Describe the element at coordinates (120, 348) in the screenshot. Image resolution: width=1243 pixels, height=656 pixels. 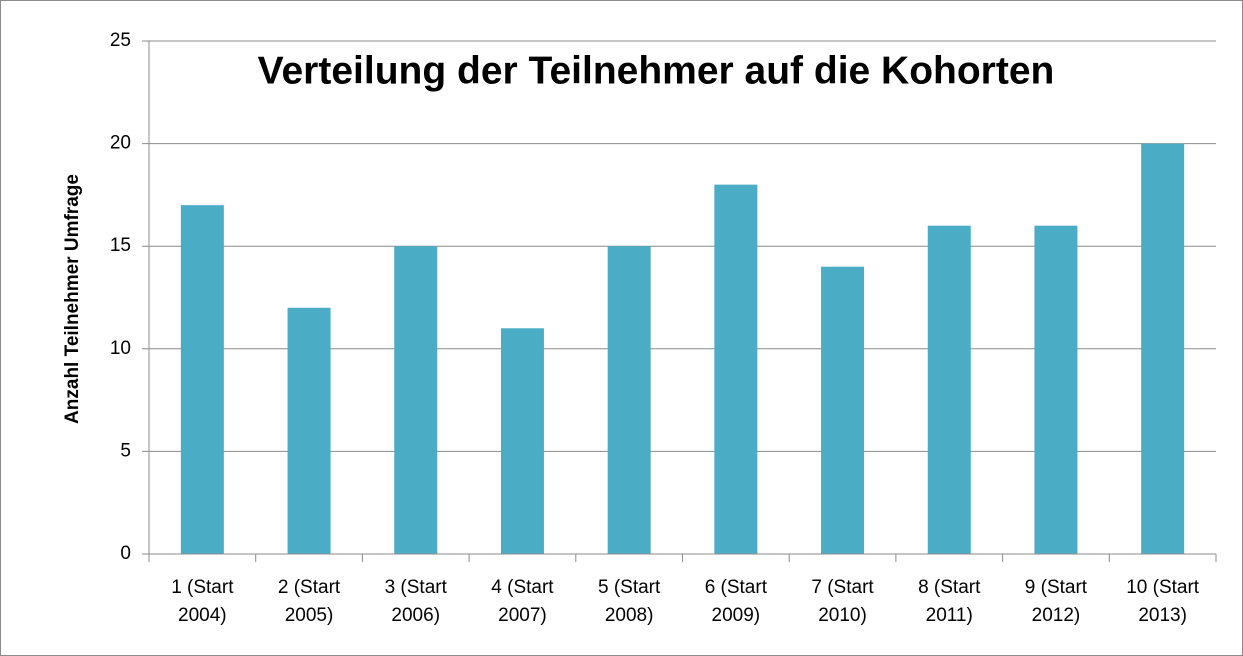
I see `y-tick-label: 10` at that location.